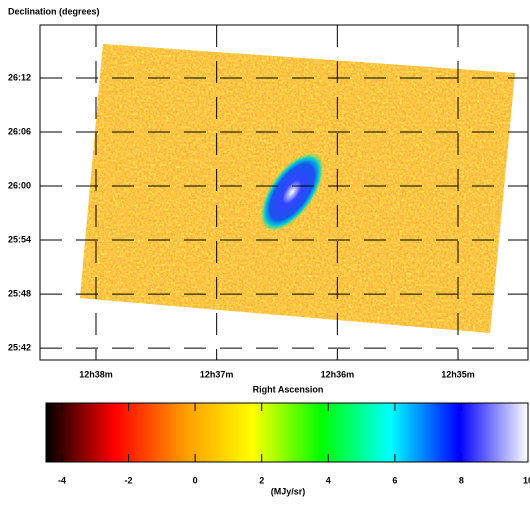 The height and width of the screenshot is (506, 530). What do you see at coordinates (526, 480) in the screenshot?
I see `colorbar-tick-label: 10` at bounding box center [526, 480].